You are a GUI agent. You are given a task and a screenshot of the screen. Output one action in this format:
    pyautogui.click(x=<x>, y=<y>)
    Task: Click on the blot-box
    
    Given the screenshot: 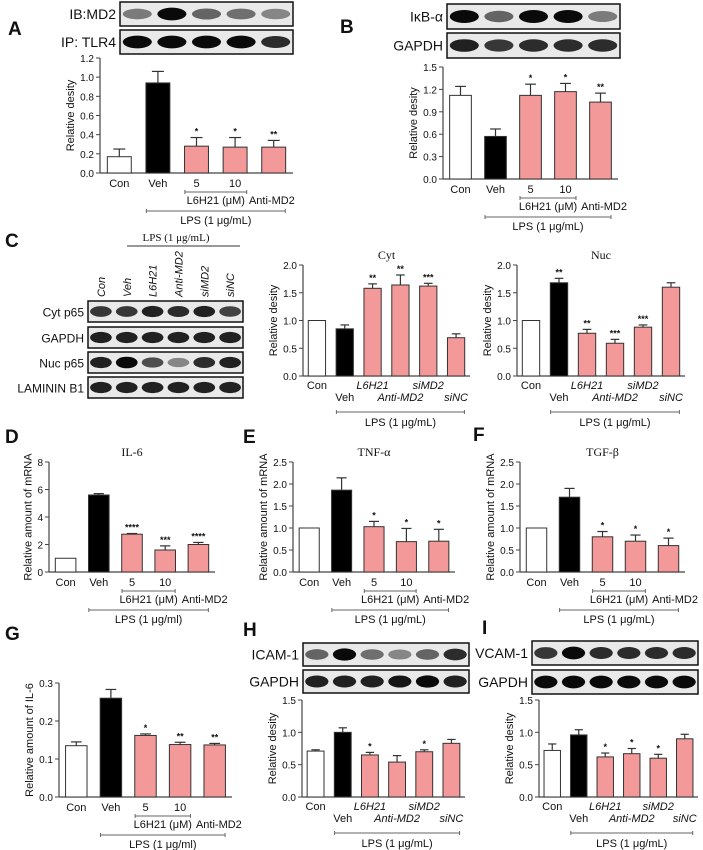 What is the action you would take?
    pyautogui.click(x=615, y=653)
    